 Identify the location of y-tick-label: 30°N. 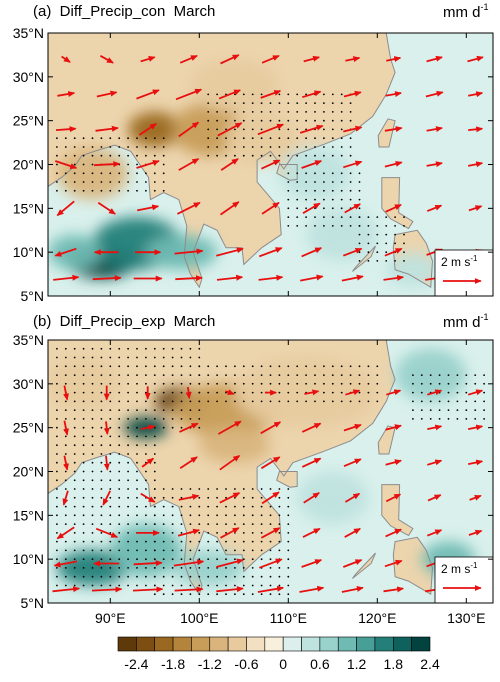
(28, 384).